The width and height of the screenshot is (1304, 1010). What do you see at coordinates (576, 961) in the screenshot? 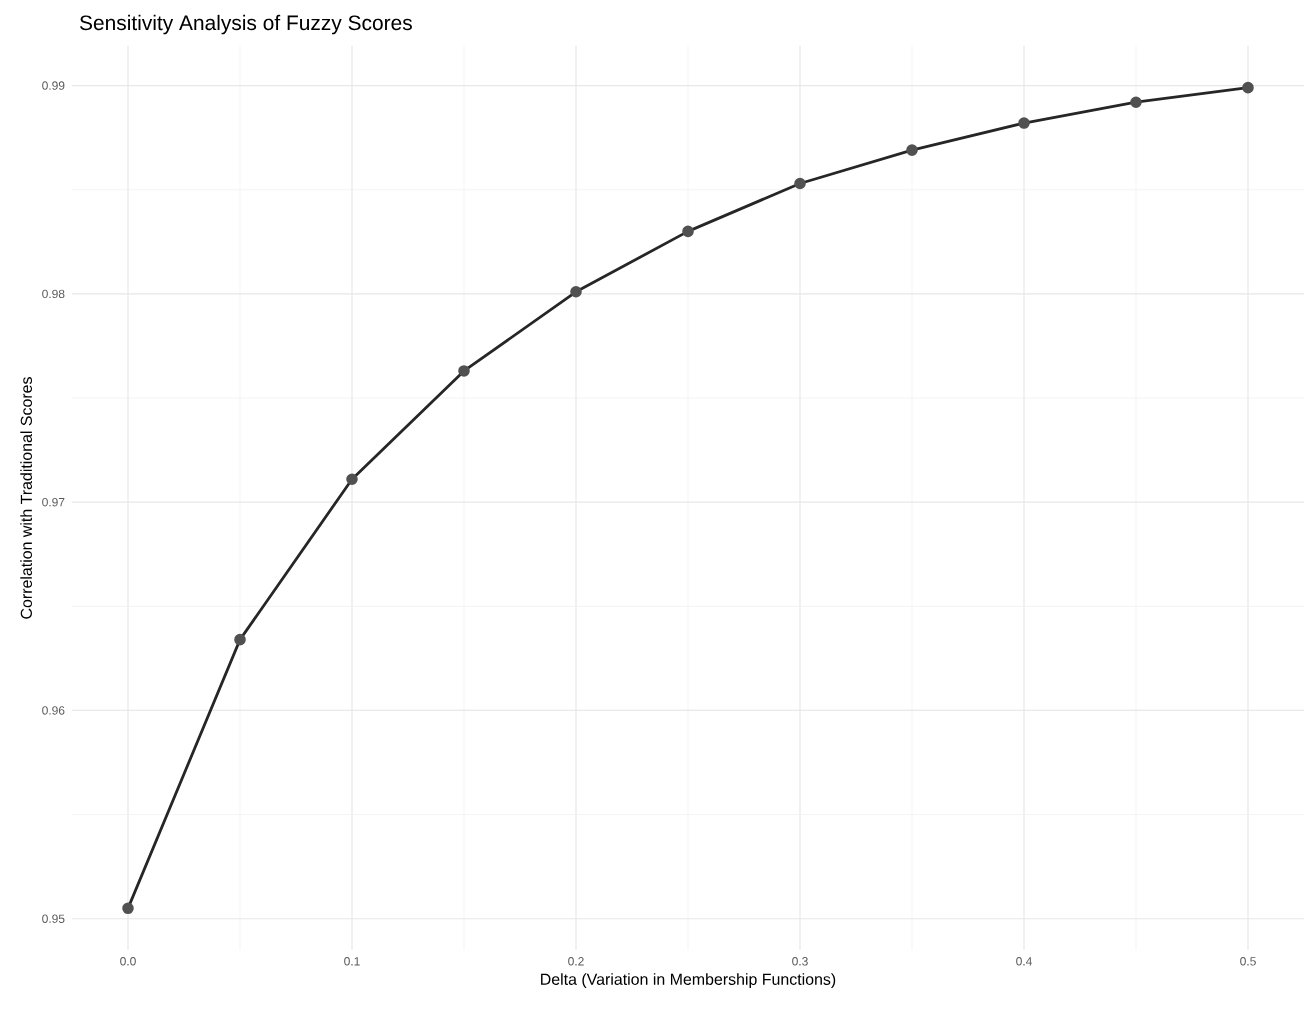
I see `x-tick-label: 0.2` at bounding box center [576, 961].